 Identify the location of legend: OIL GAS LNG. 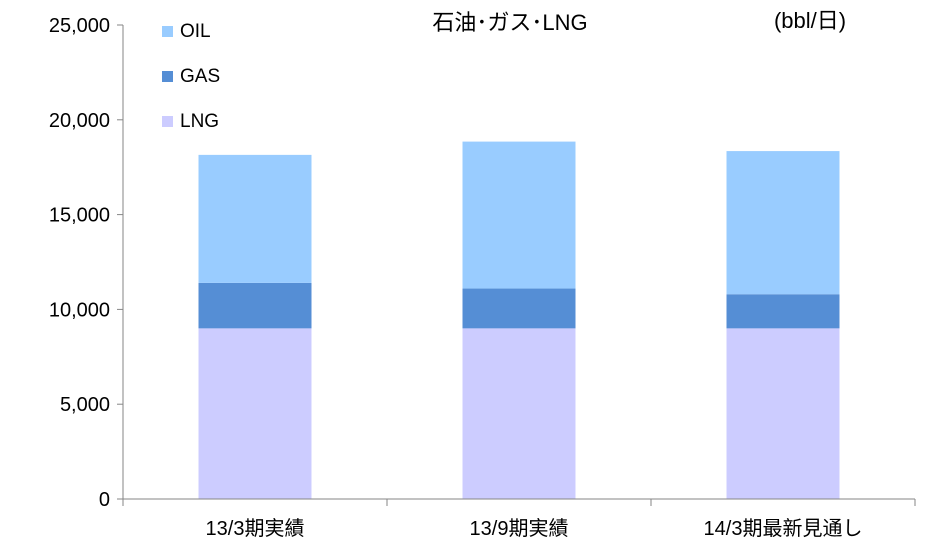
(191, 76).